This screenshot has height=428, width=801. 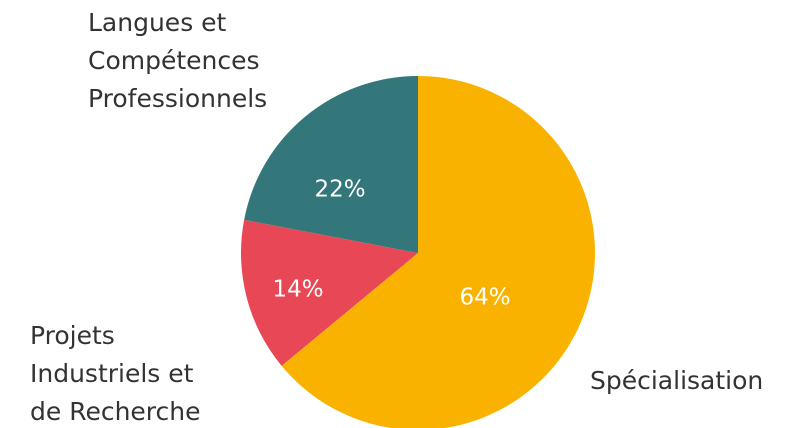 What do you see at coordinates (178, 60) in the screenshot?
I see `category-label: Langues et Compétences Professionnels` at bounding box center [178, 60].